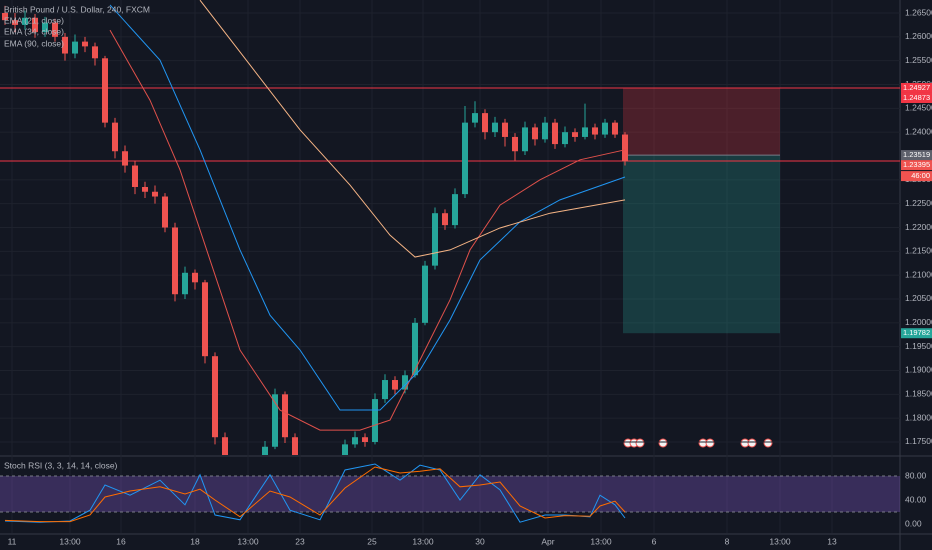 This screenshot has height=550, width=932. I want to click on chart-title: British Pound / U.S. Dollar, 240, FXCM, so click(77, 9).